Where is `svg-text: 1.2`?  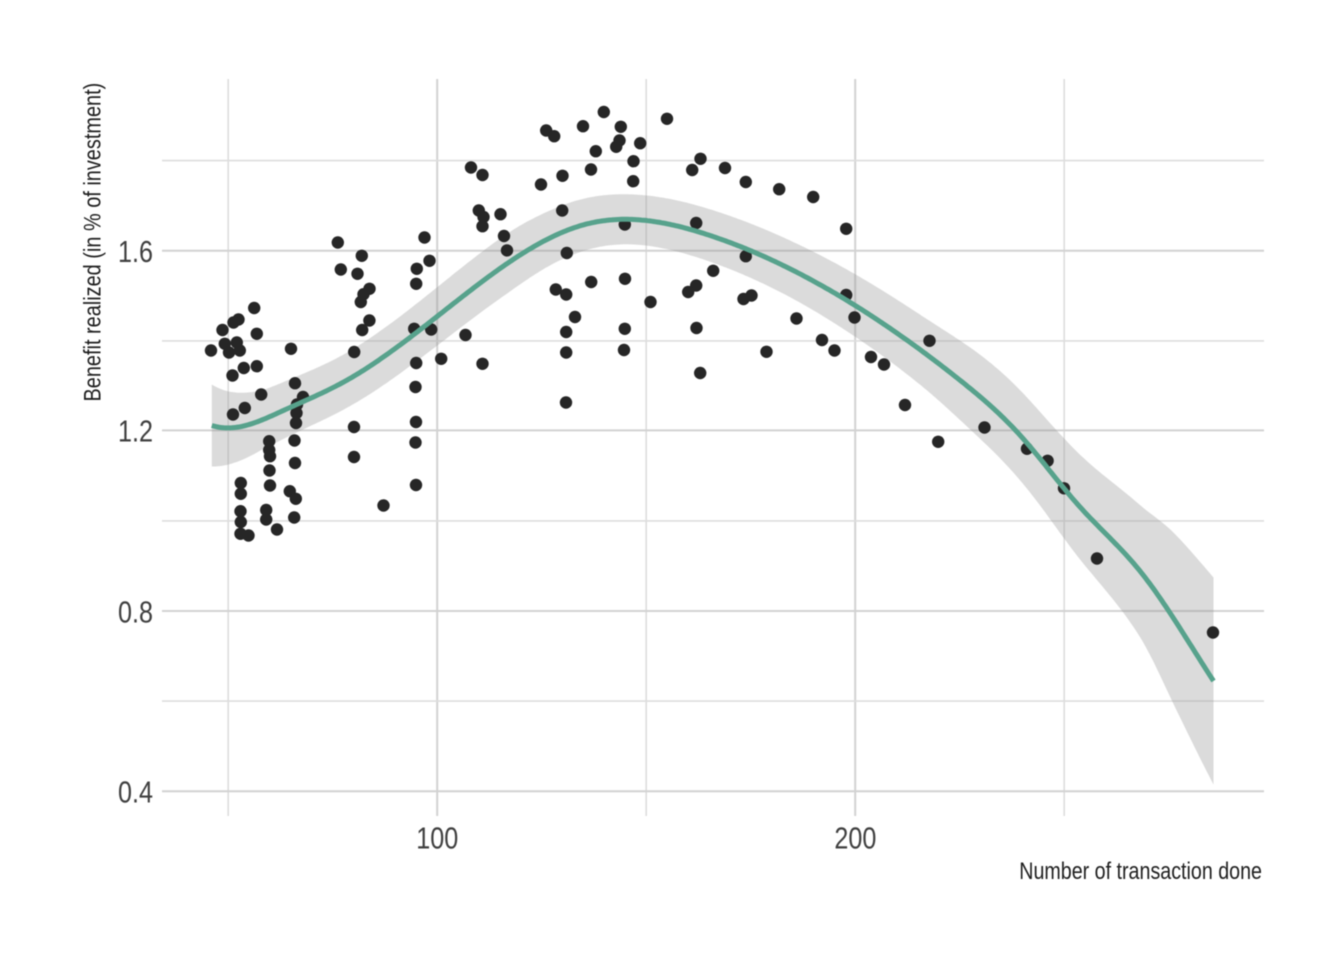 svg-text: 1.2 is located at coordinates (135, 431).